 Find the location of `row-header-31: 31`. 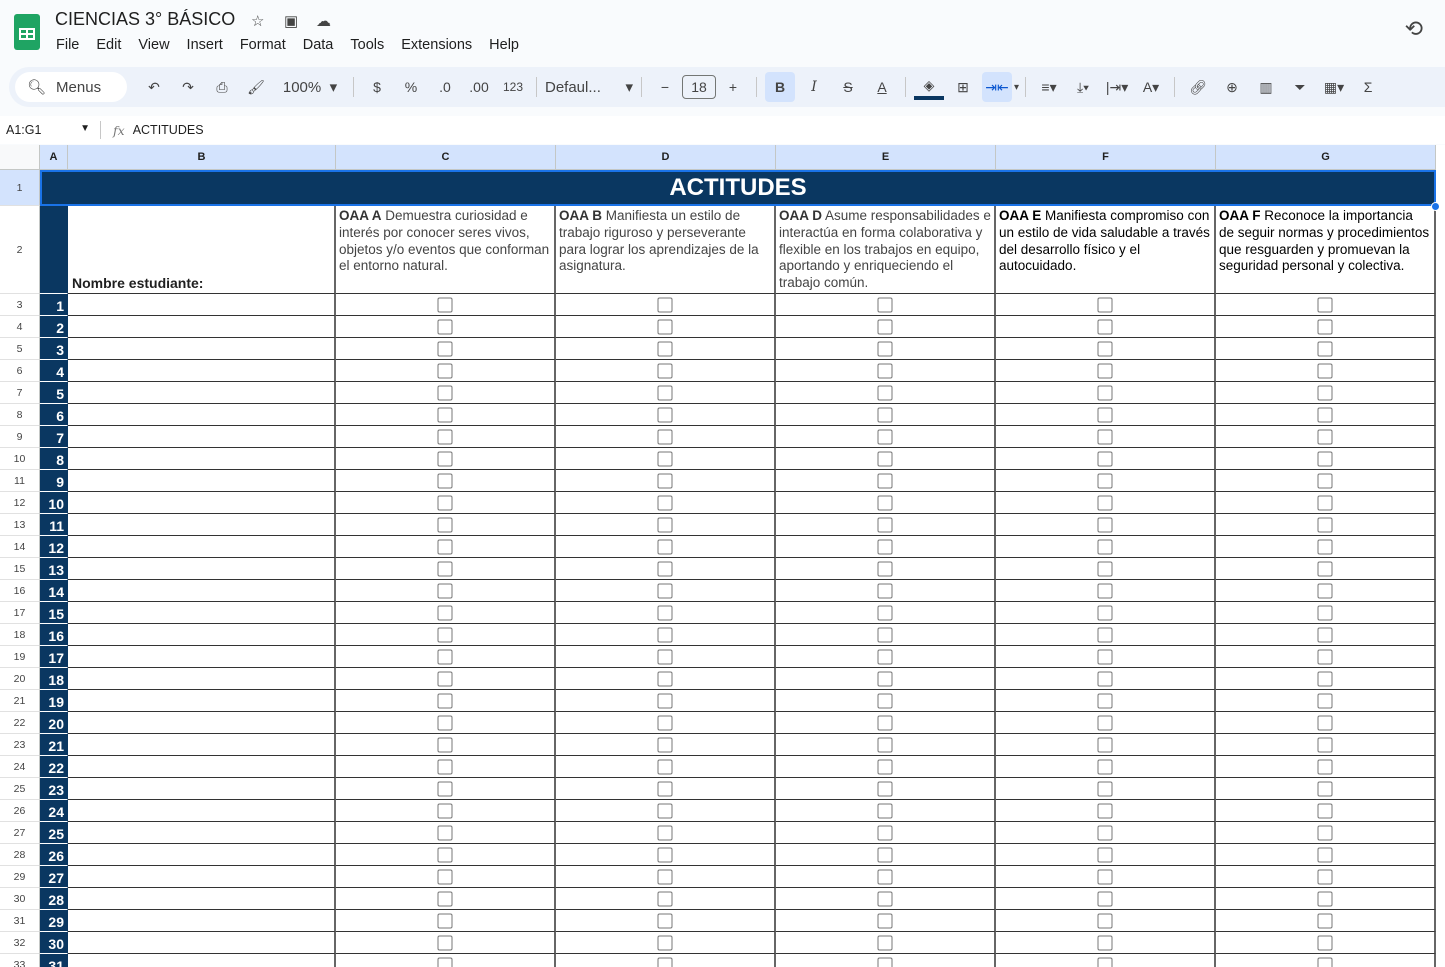

row-header-31: 31 is located at coordinates (20, 921).